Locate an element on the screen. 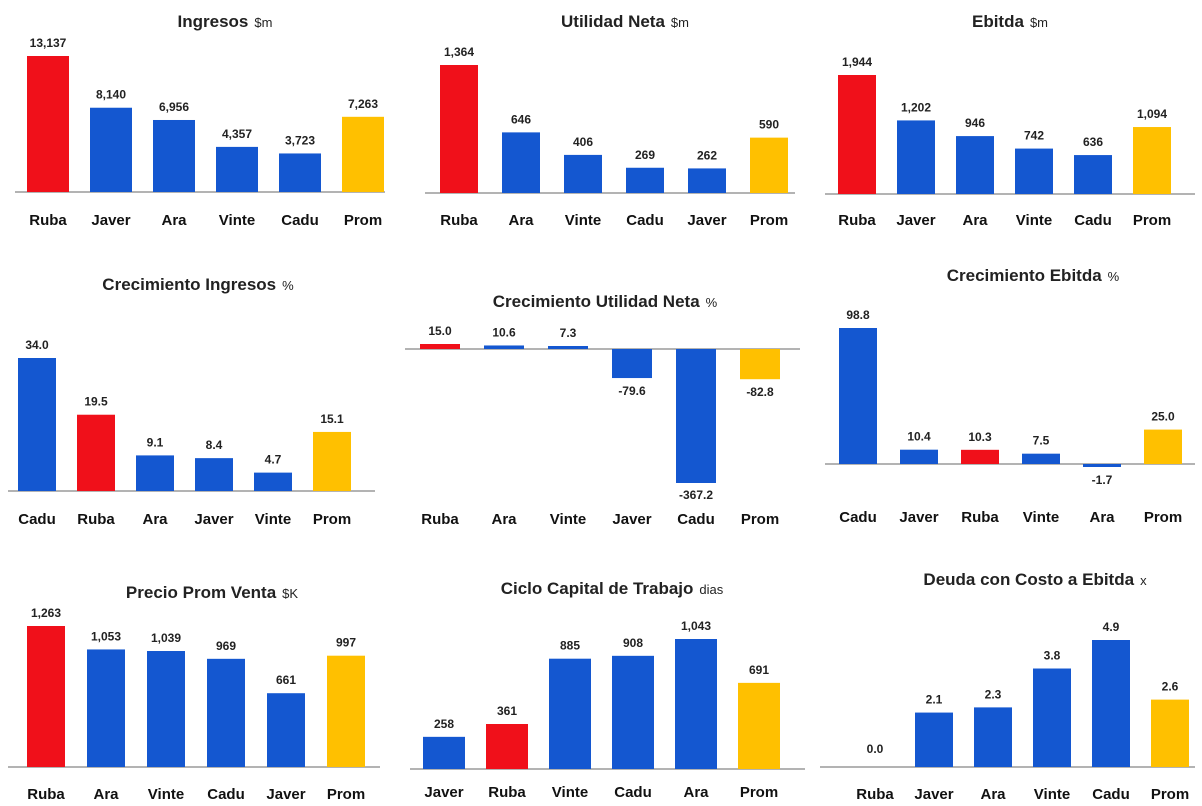  data-label: 269 is located at coordinates (645, 155).